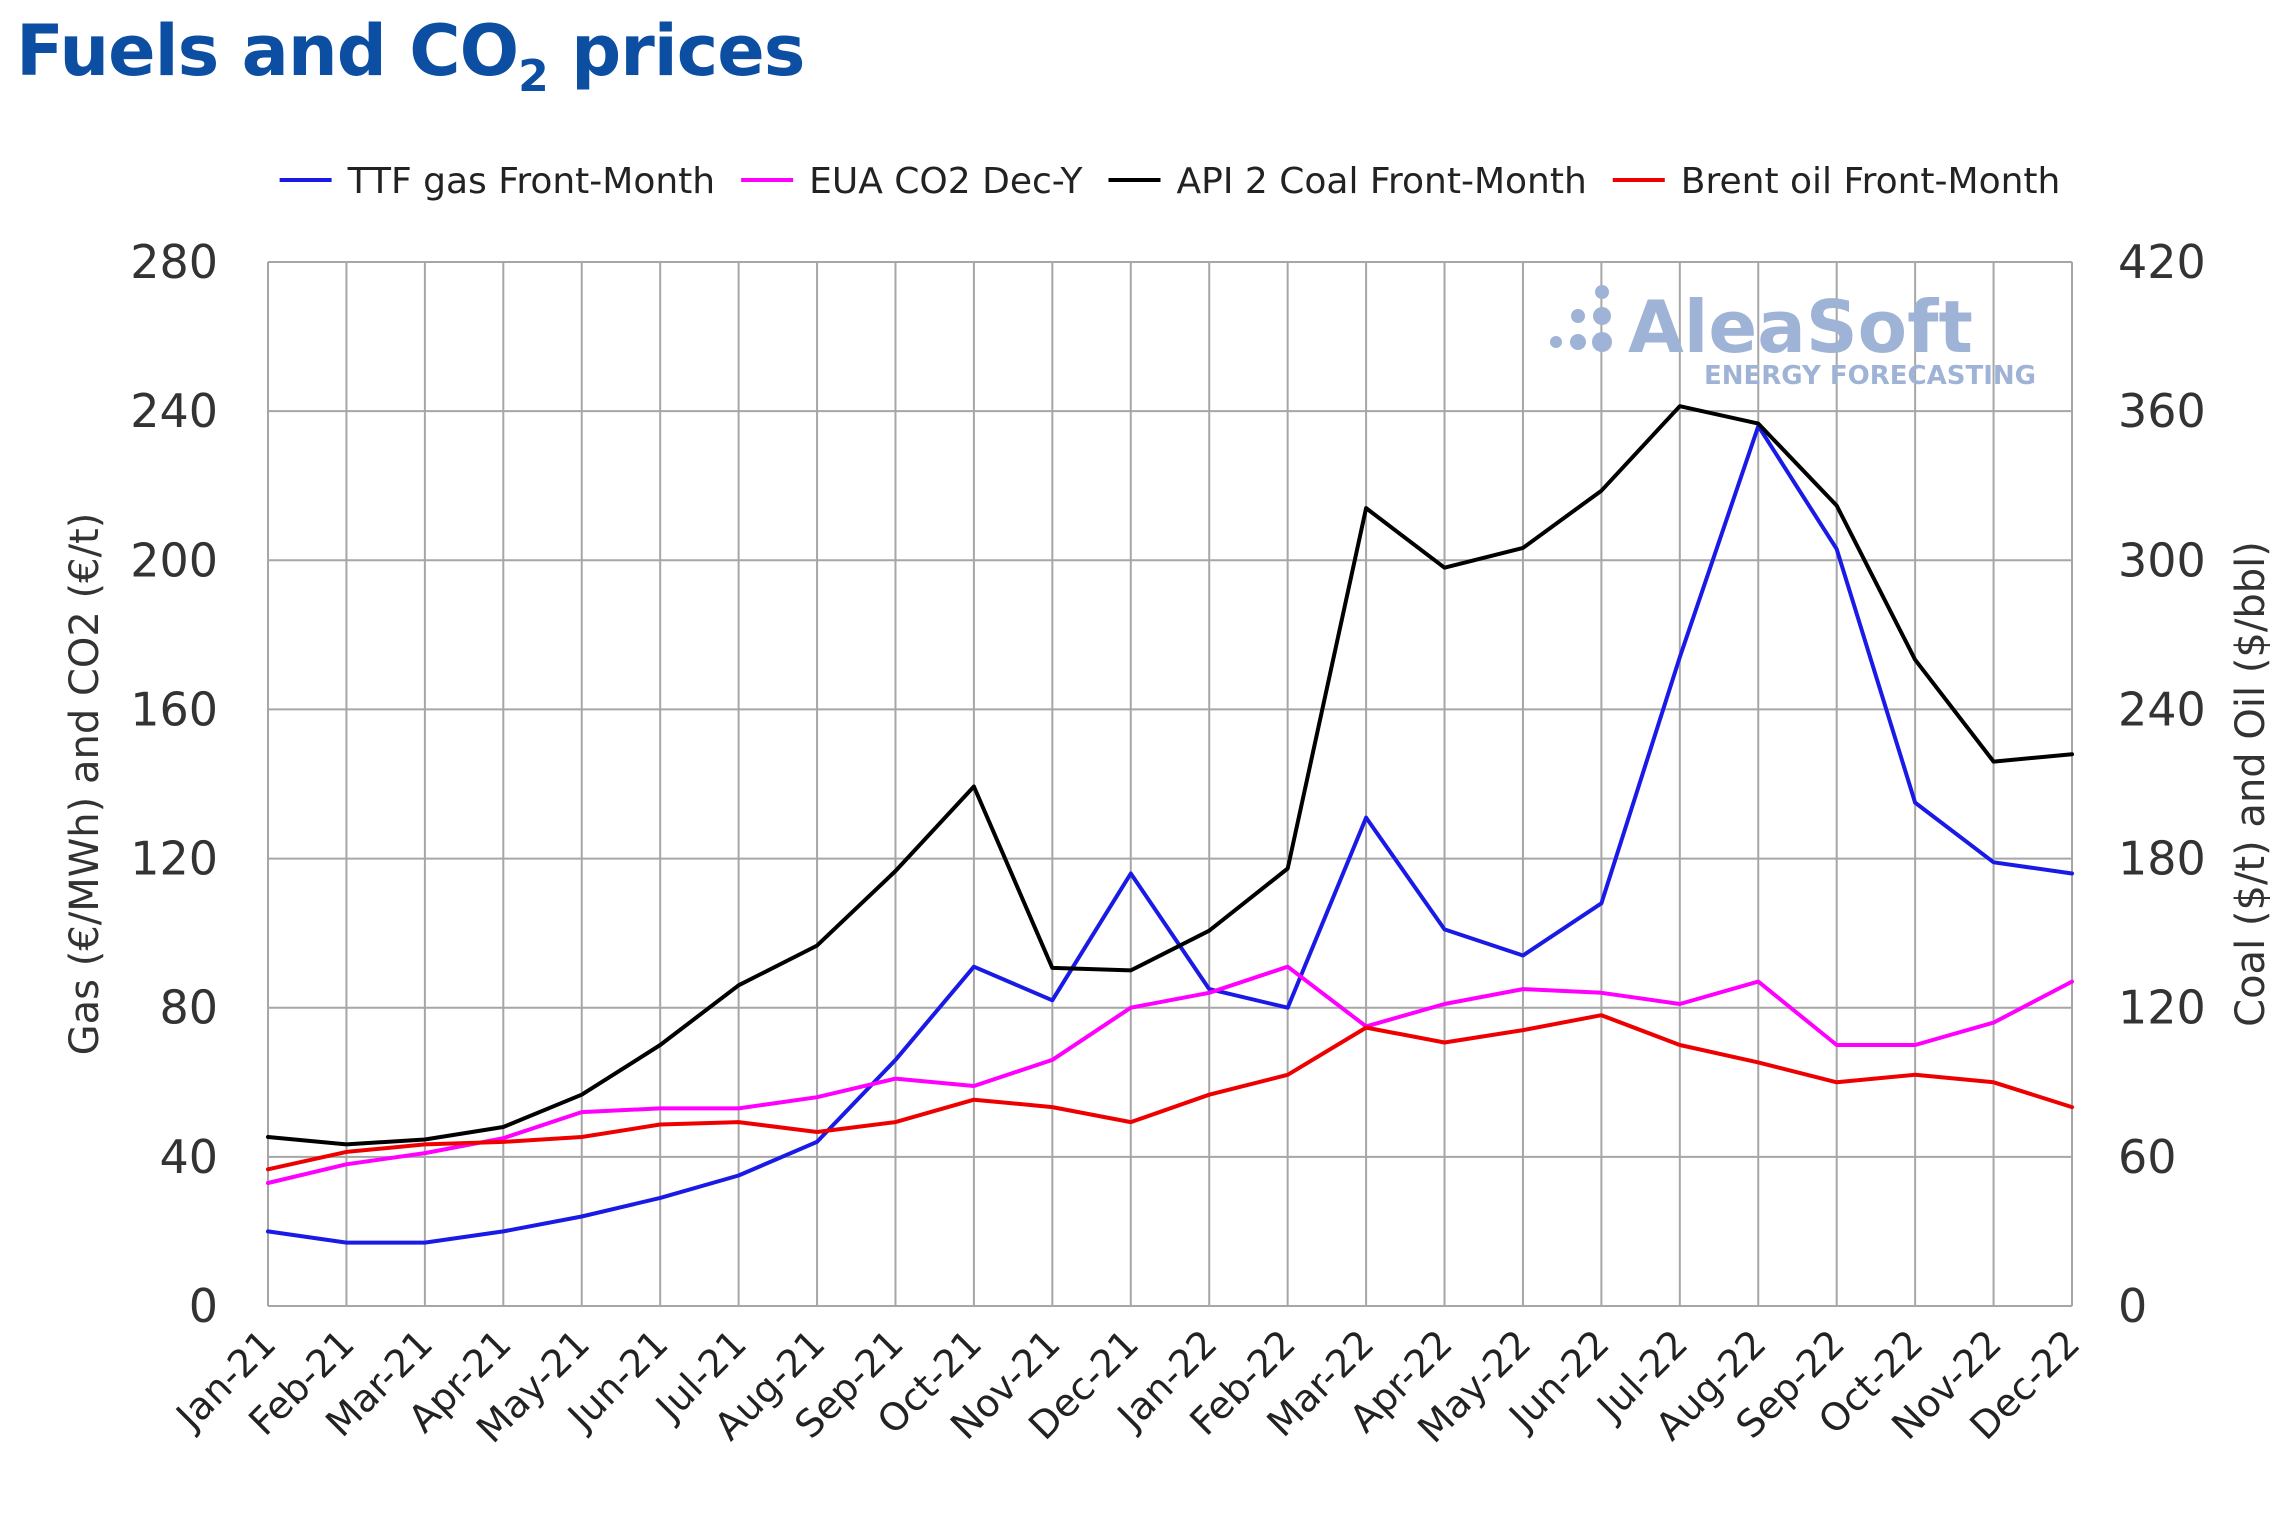 The image size is (2282, 1532). I want to click on y-right-tick-label: 120, so click(2162, 1008).